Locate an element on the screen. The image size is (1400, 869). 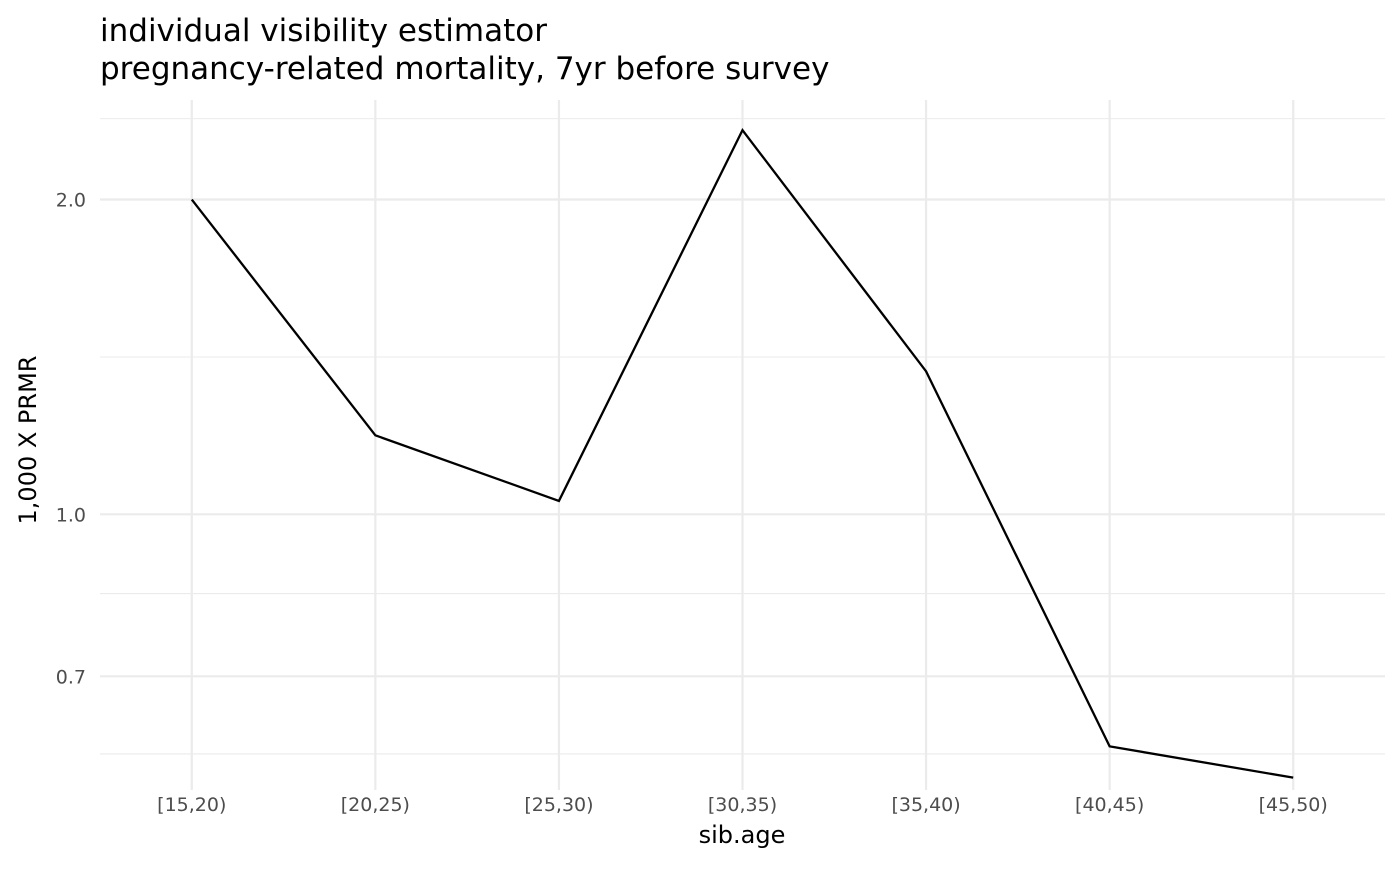
x-tick-label: [45,50) is located at coordinates (1293, 805).